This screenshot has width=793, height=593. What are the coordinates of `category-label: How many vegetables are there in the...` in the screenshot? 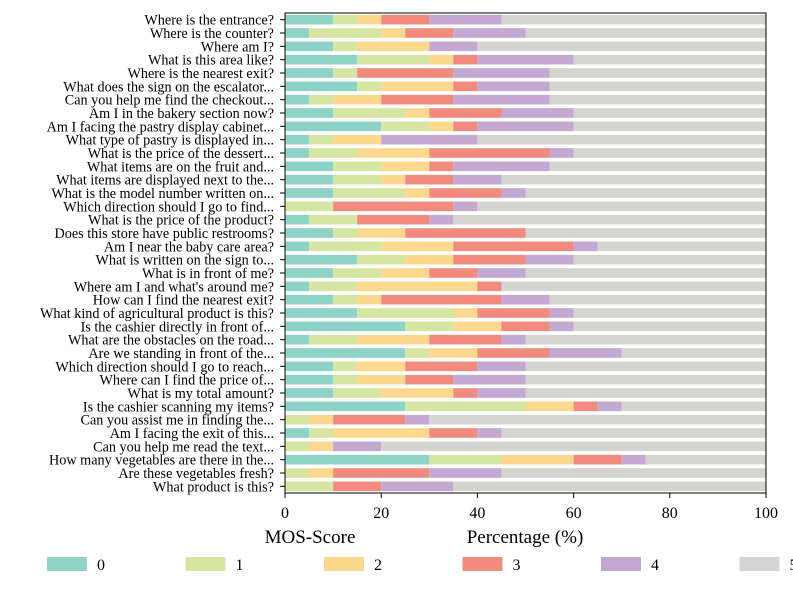 It's located at (161, 461).